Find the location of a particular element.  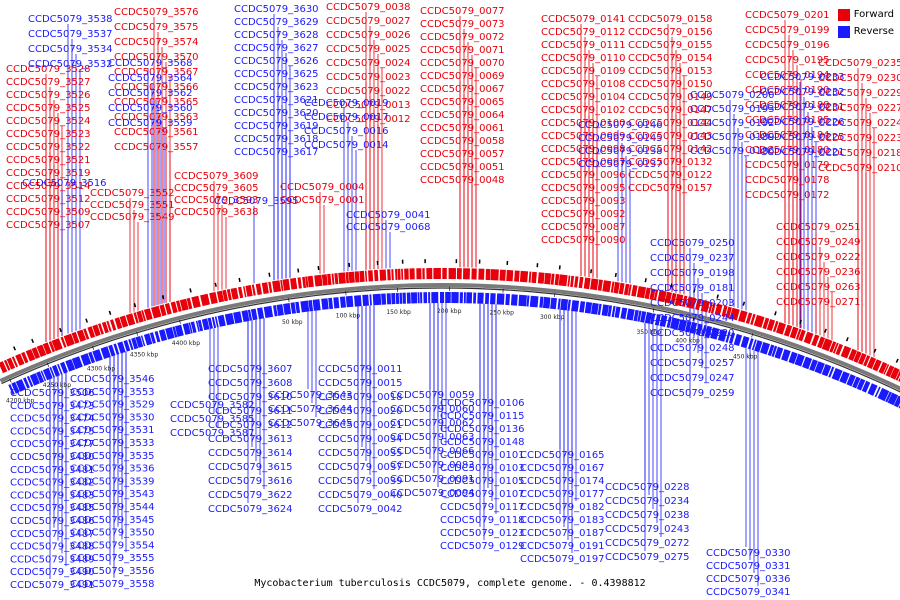

gene-label-forward: CCDC5079_0201 is located at coordinates (787, 15).